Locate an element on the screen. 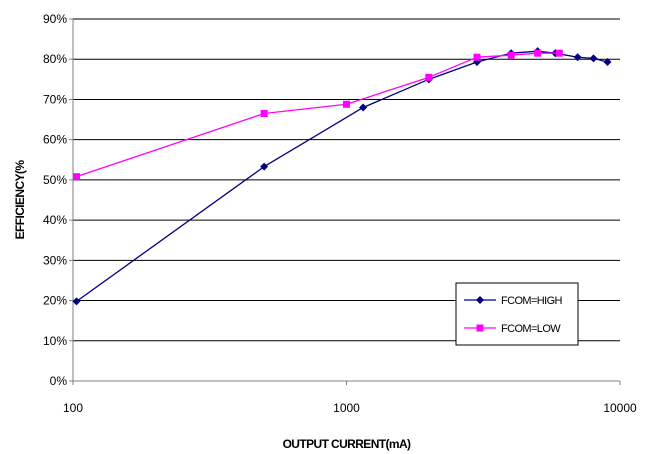  x-tick-labels: 100 1000 10000 is located at coordinates (350, 398).